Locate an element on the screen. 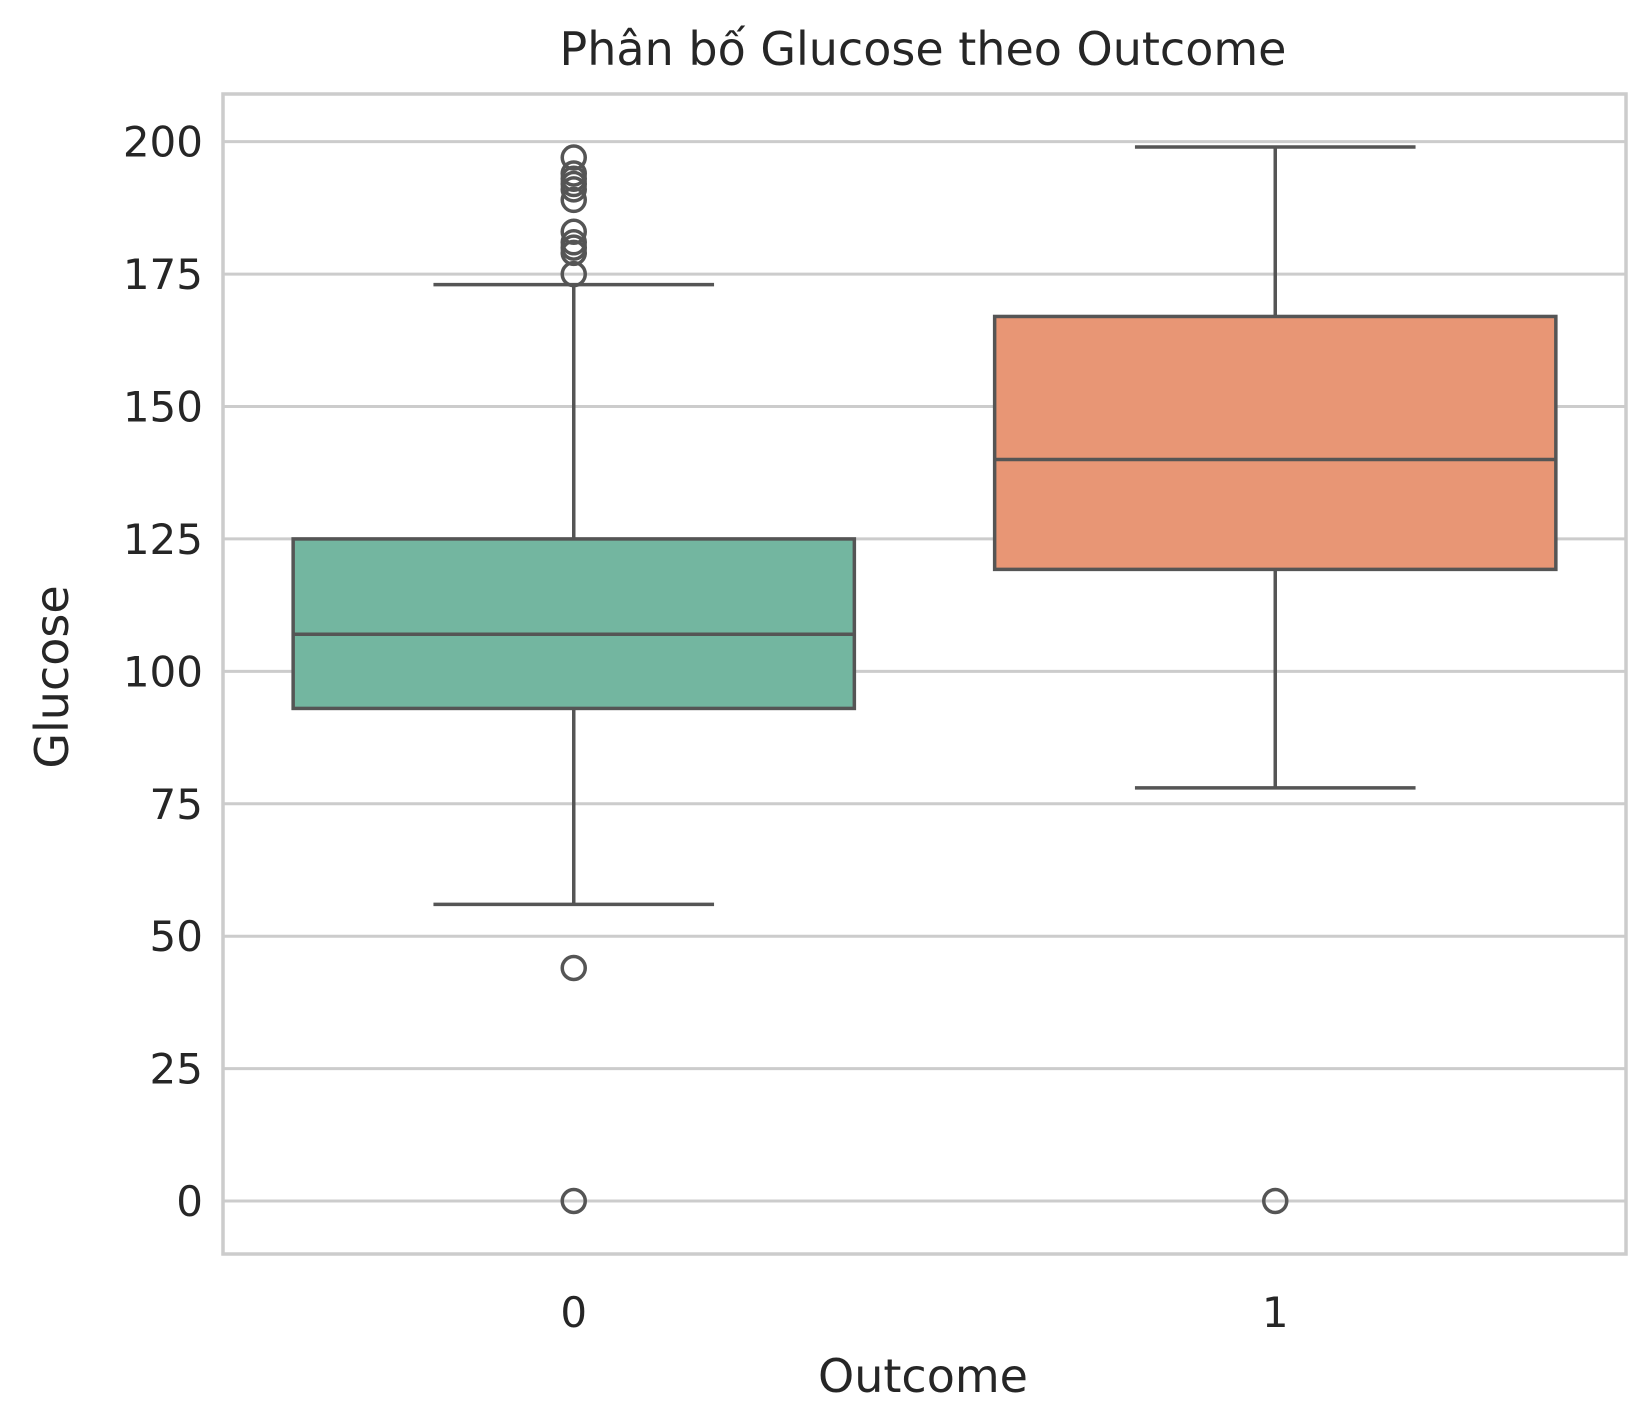  y-tick-label: 125 is located at coordinates (163, 539).